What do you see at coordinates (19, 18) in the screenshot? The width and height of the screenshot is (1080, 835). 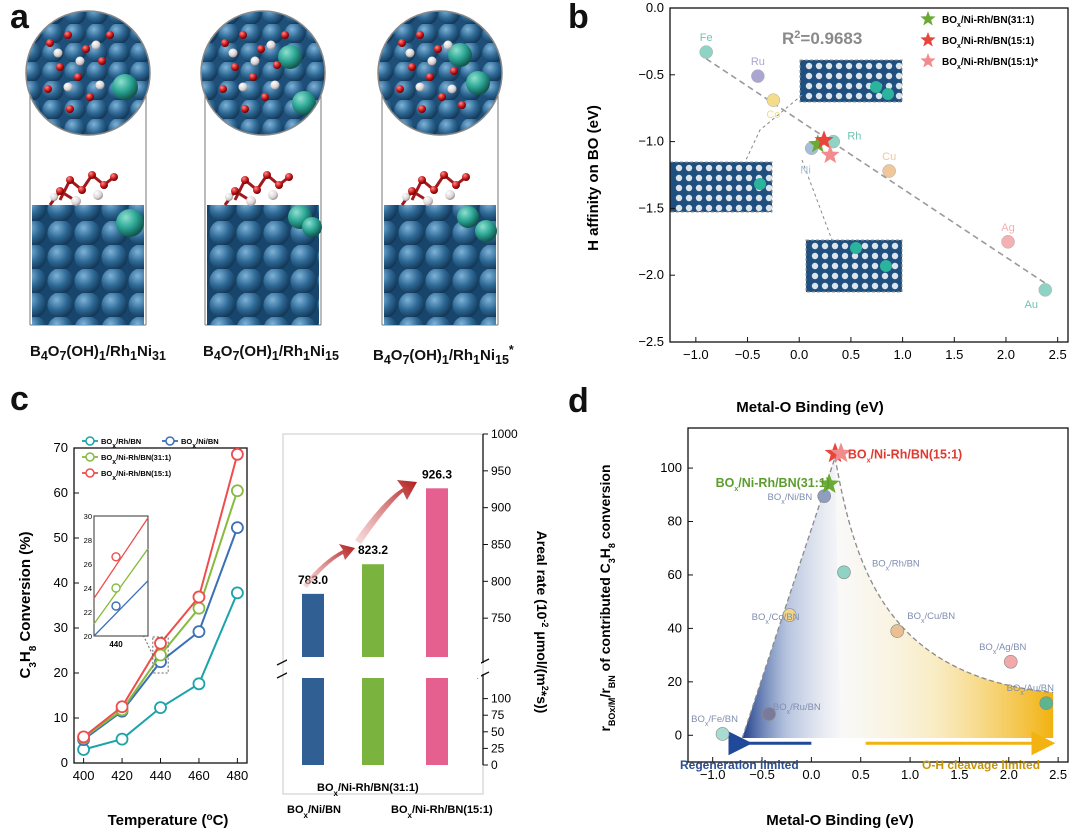 I see `panel-label-a: a` at bounding box center [19, 18].